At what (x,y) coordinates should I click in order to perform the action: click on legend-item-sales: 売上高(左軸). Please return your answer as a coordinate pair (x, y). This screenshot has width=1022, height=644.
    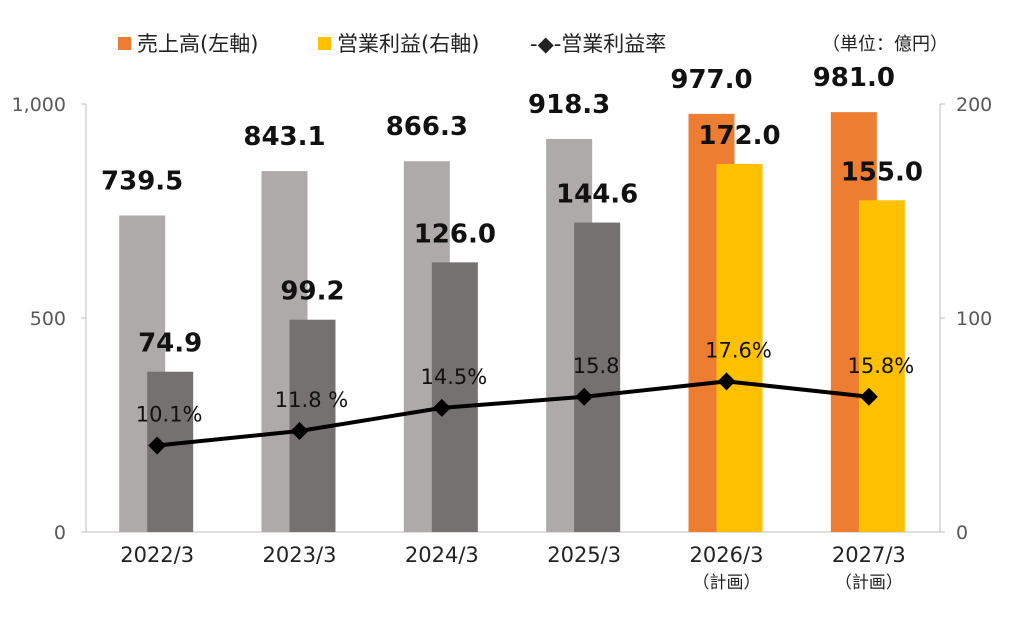
    Looking at the image, I should click on (188, 43).